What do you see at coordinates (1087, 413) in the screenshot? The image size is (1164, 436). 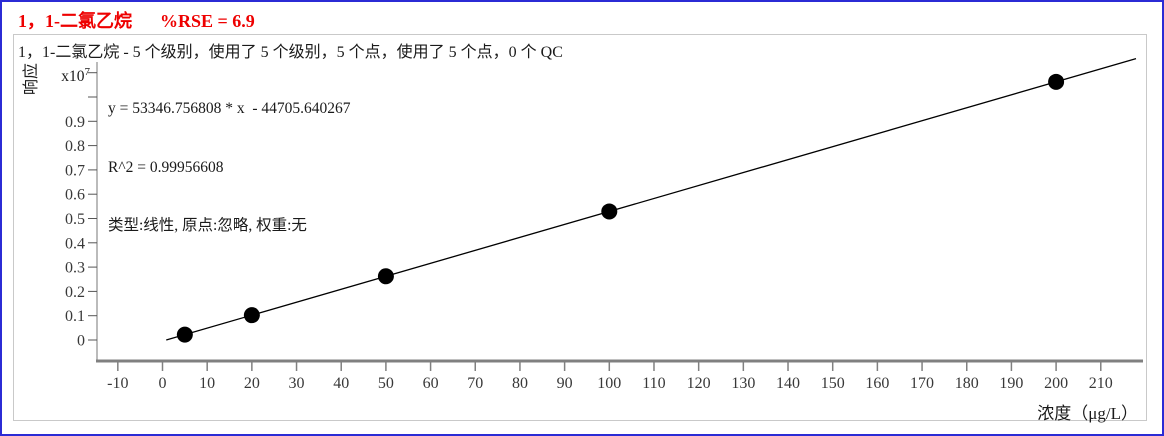 I see `x-axis-title: 浓度（μg/L）` at bounding box center [1087, 413].